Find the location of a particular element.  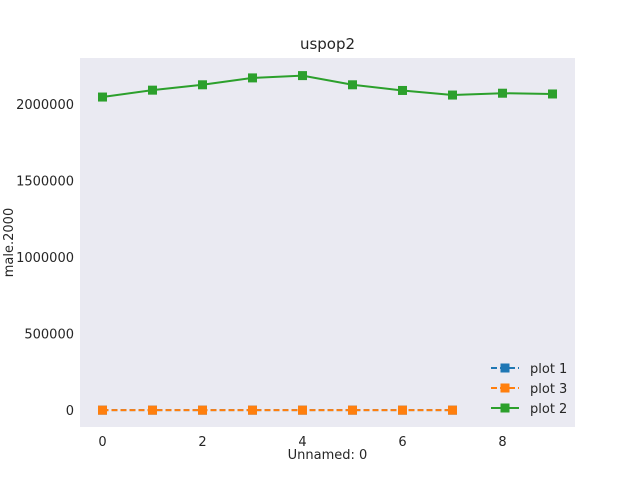

legend-label: plot 3 is located at coordinates (548, 389).